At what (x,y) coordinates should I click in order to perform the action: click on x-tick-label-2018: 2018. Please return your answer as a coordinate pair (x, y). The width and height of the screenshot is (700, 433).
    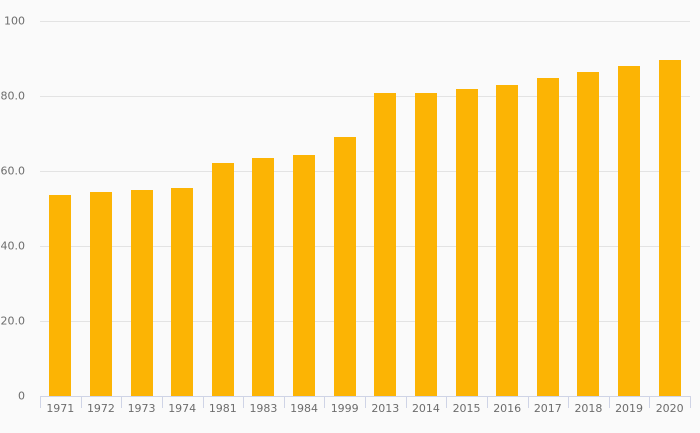
    Looking at the image, I should click on (588, 408).